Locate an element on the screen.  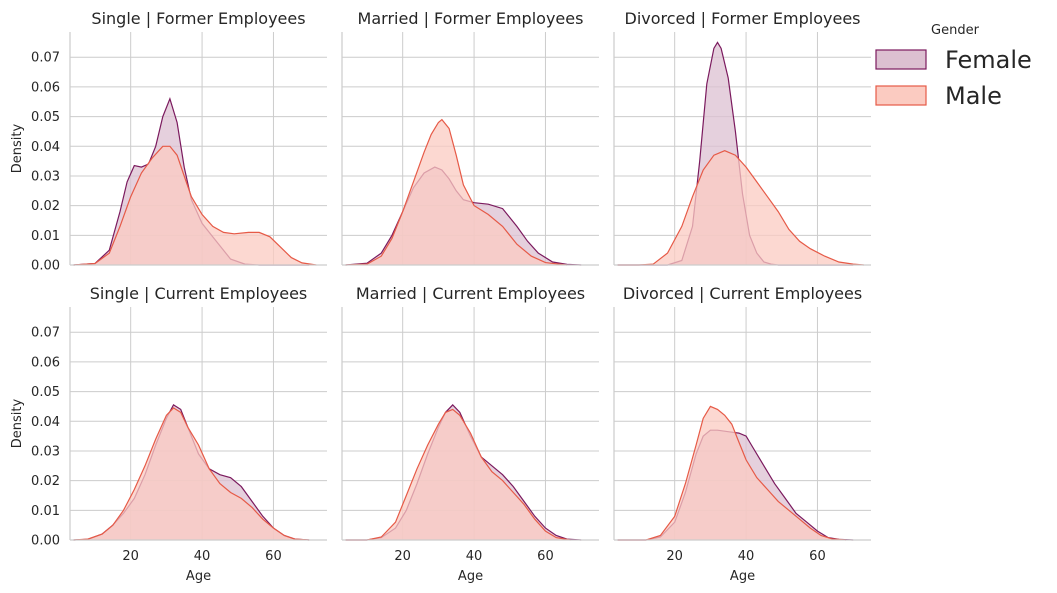
legend-swatch-male is located at coordinates (901, 95).